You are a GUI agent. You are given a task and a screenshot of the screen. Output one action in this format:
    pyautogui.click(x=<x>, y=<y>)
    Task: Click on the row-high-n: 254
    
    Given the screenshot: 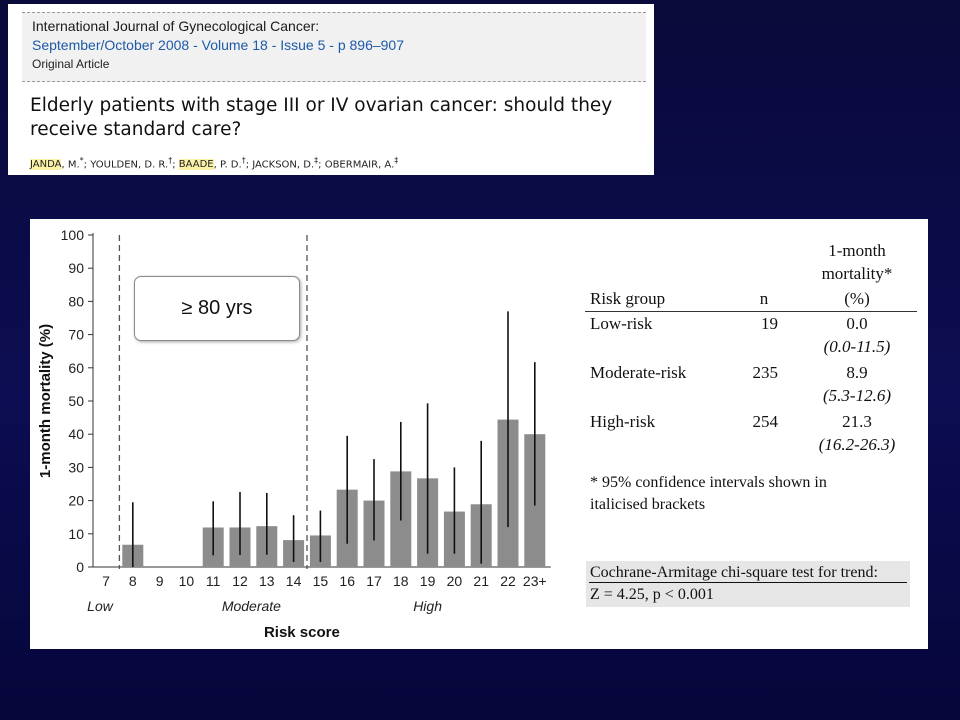 What is the action you would take?
    pyautogui.click(x=765, y=421)
    